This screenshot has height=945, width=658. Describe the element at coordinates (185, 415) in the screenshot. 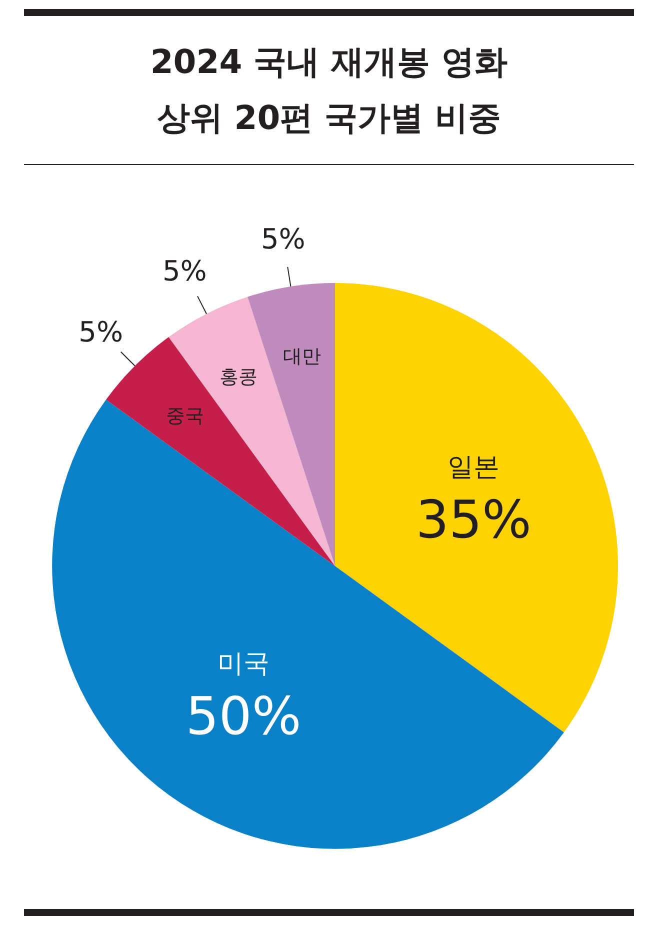

I see `slice-label: 중국` at that location.